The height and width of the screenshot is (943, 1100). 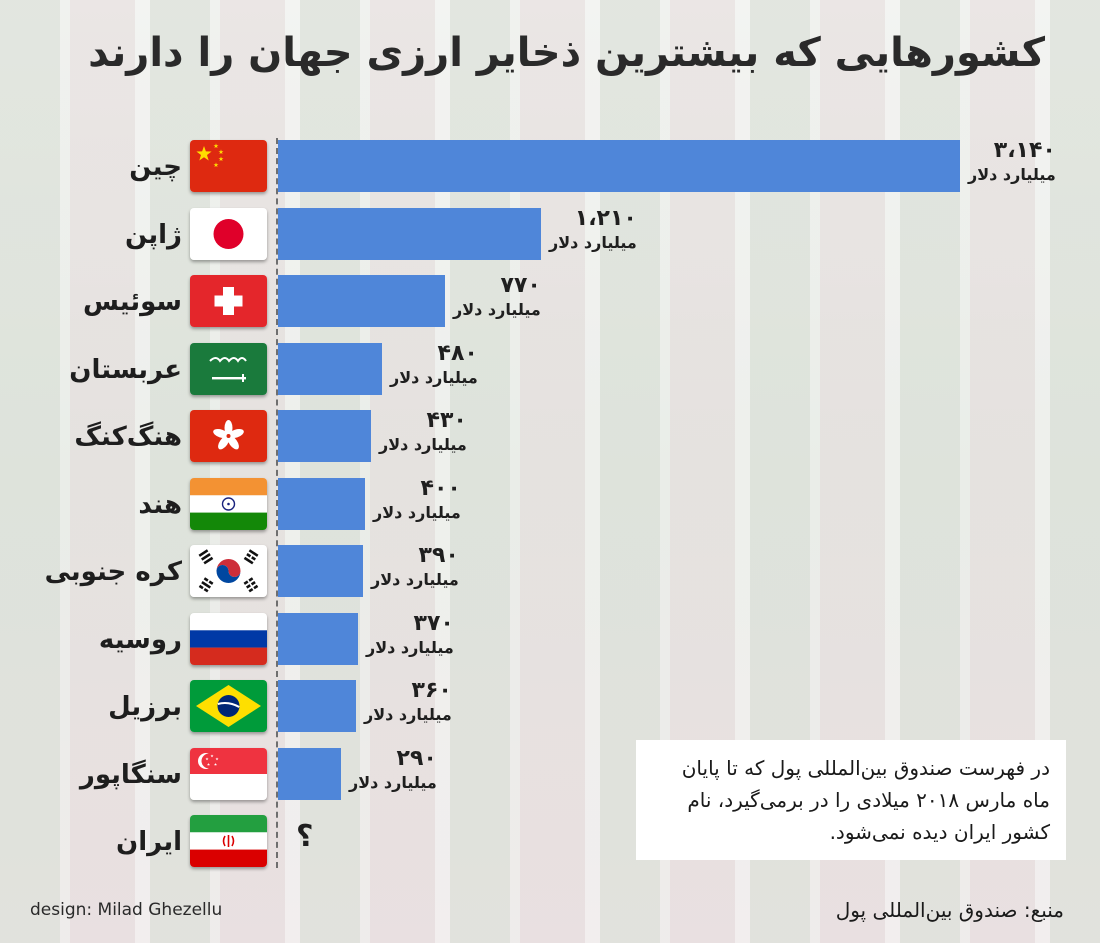 I want to click on design-credit: design: Milad Ghezellu, so click(x=126, y=910).